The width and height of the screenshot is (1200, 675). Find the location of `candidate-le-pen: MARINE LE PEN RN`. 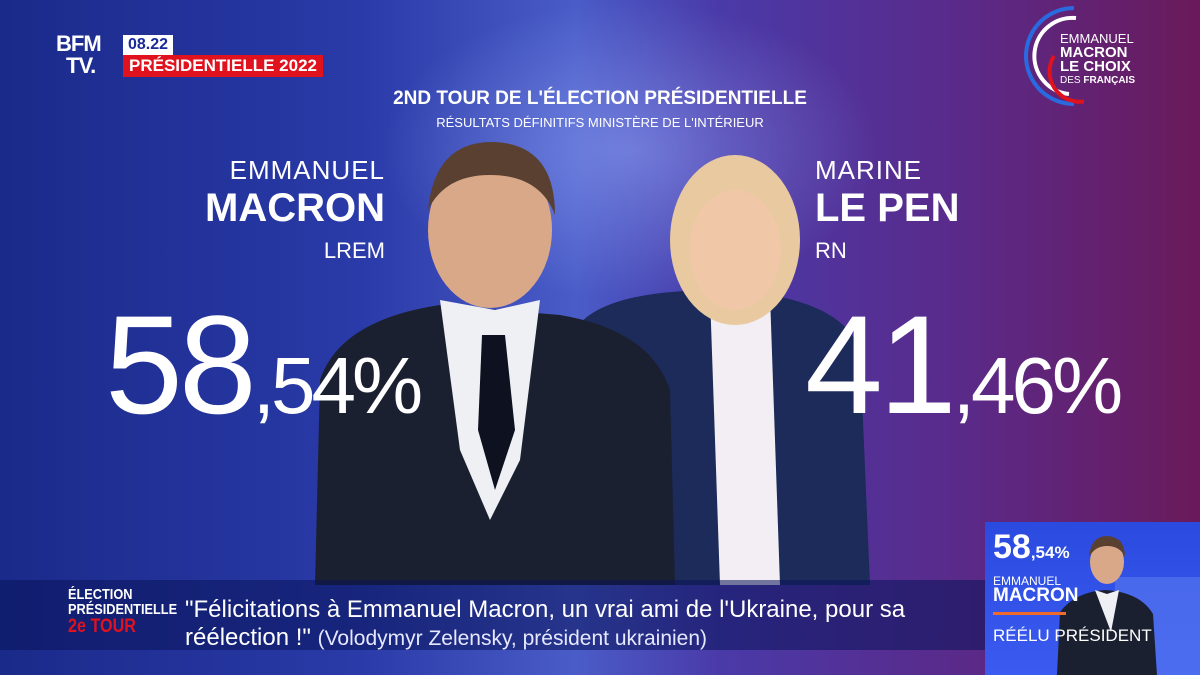

candidate-le-pen: MARINE LE PEN RN is located at coordinates (887, 209).